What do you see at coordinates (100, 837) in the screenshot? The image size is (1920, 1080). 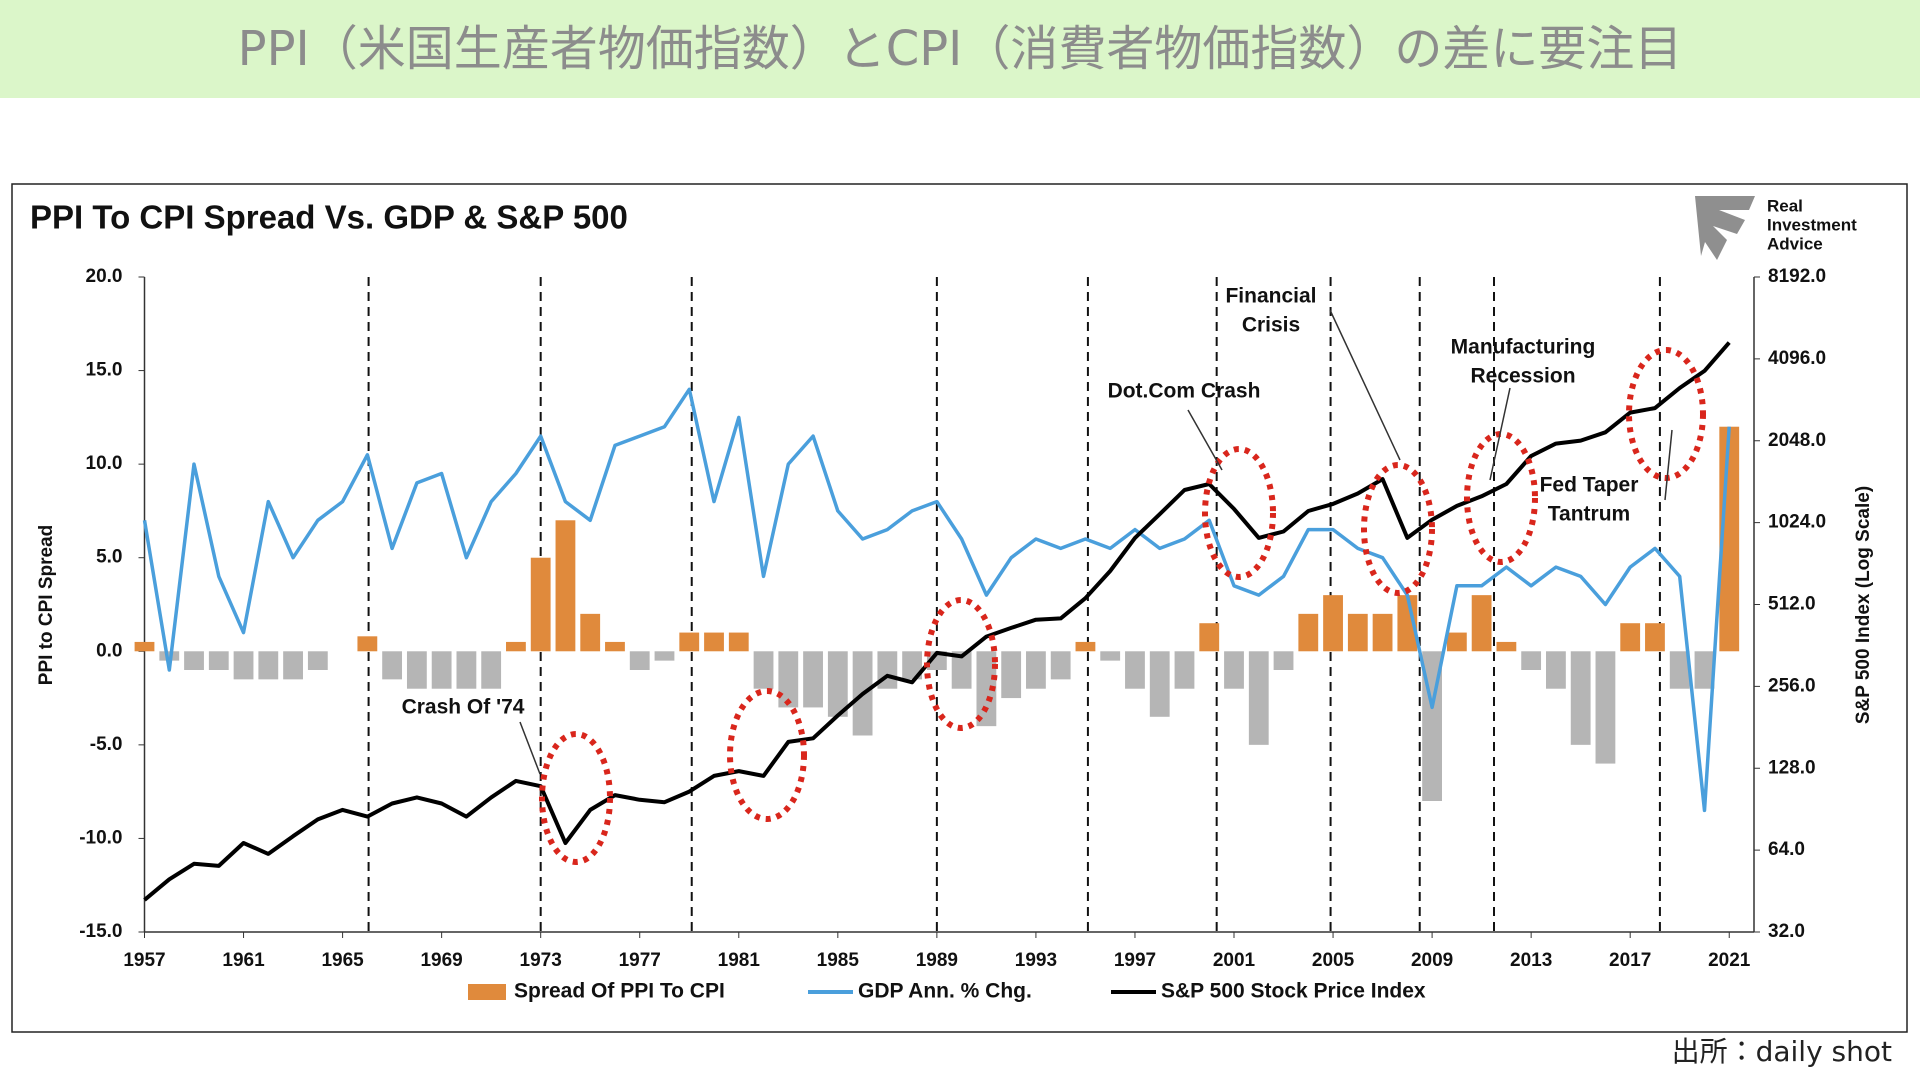 I see `y-tick-label: -10.0` at bounding box center [100, 837].